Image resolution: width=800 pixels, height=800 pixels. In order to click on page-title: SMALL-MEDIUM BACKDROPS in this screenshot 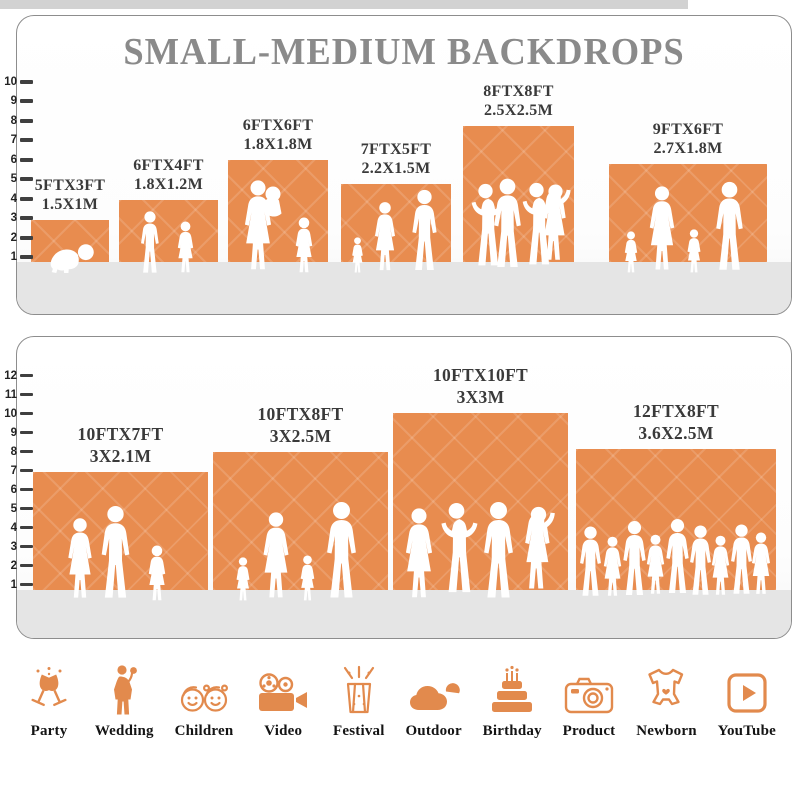, I will do `click(404, 52)`.